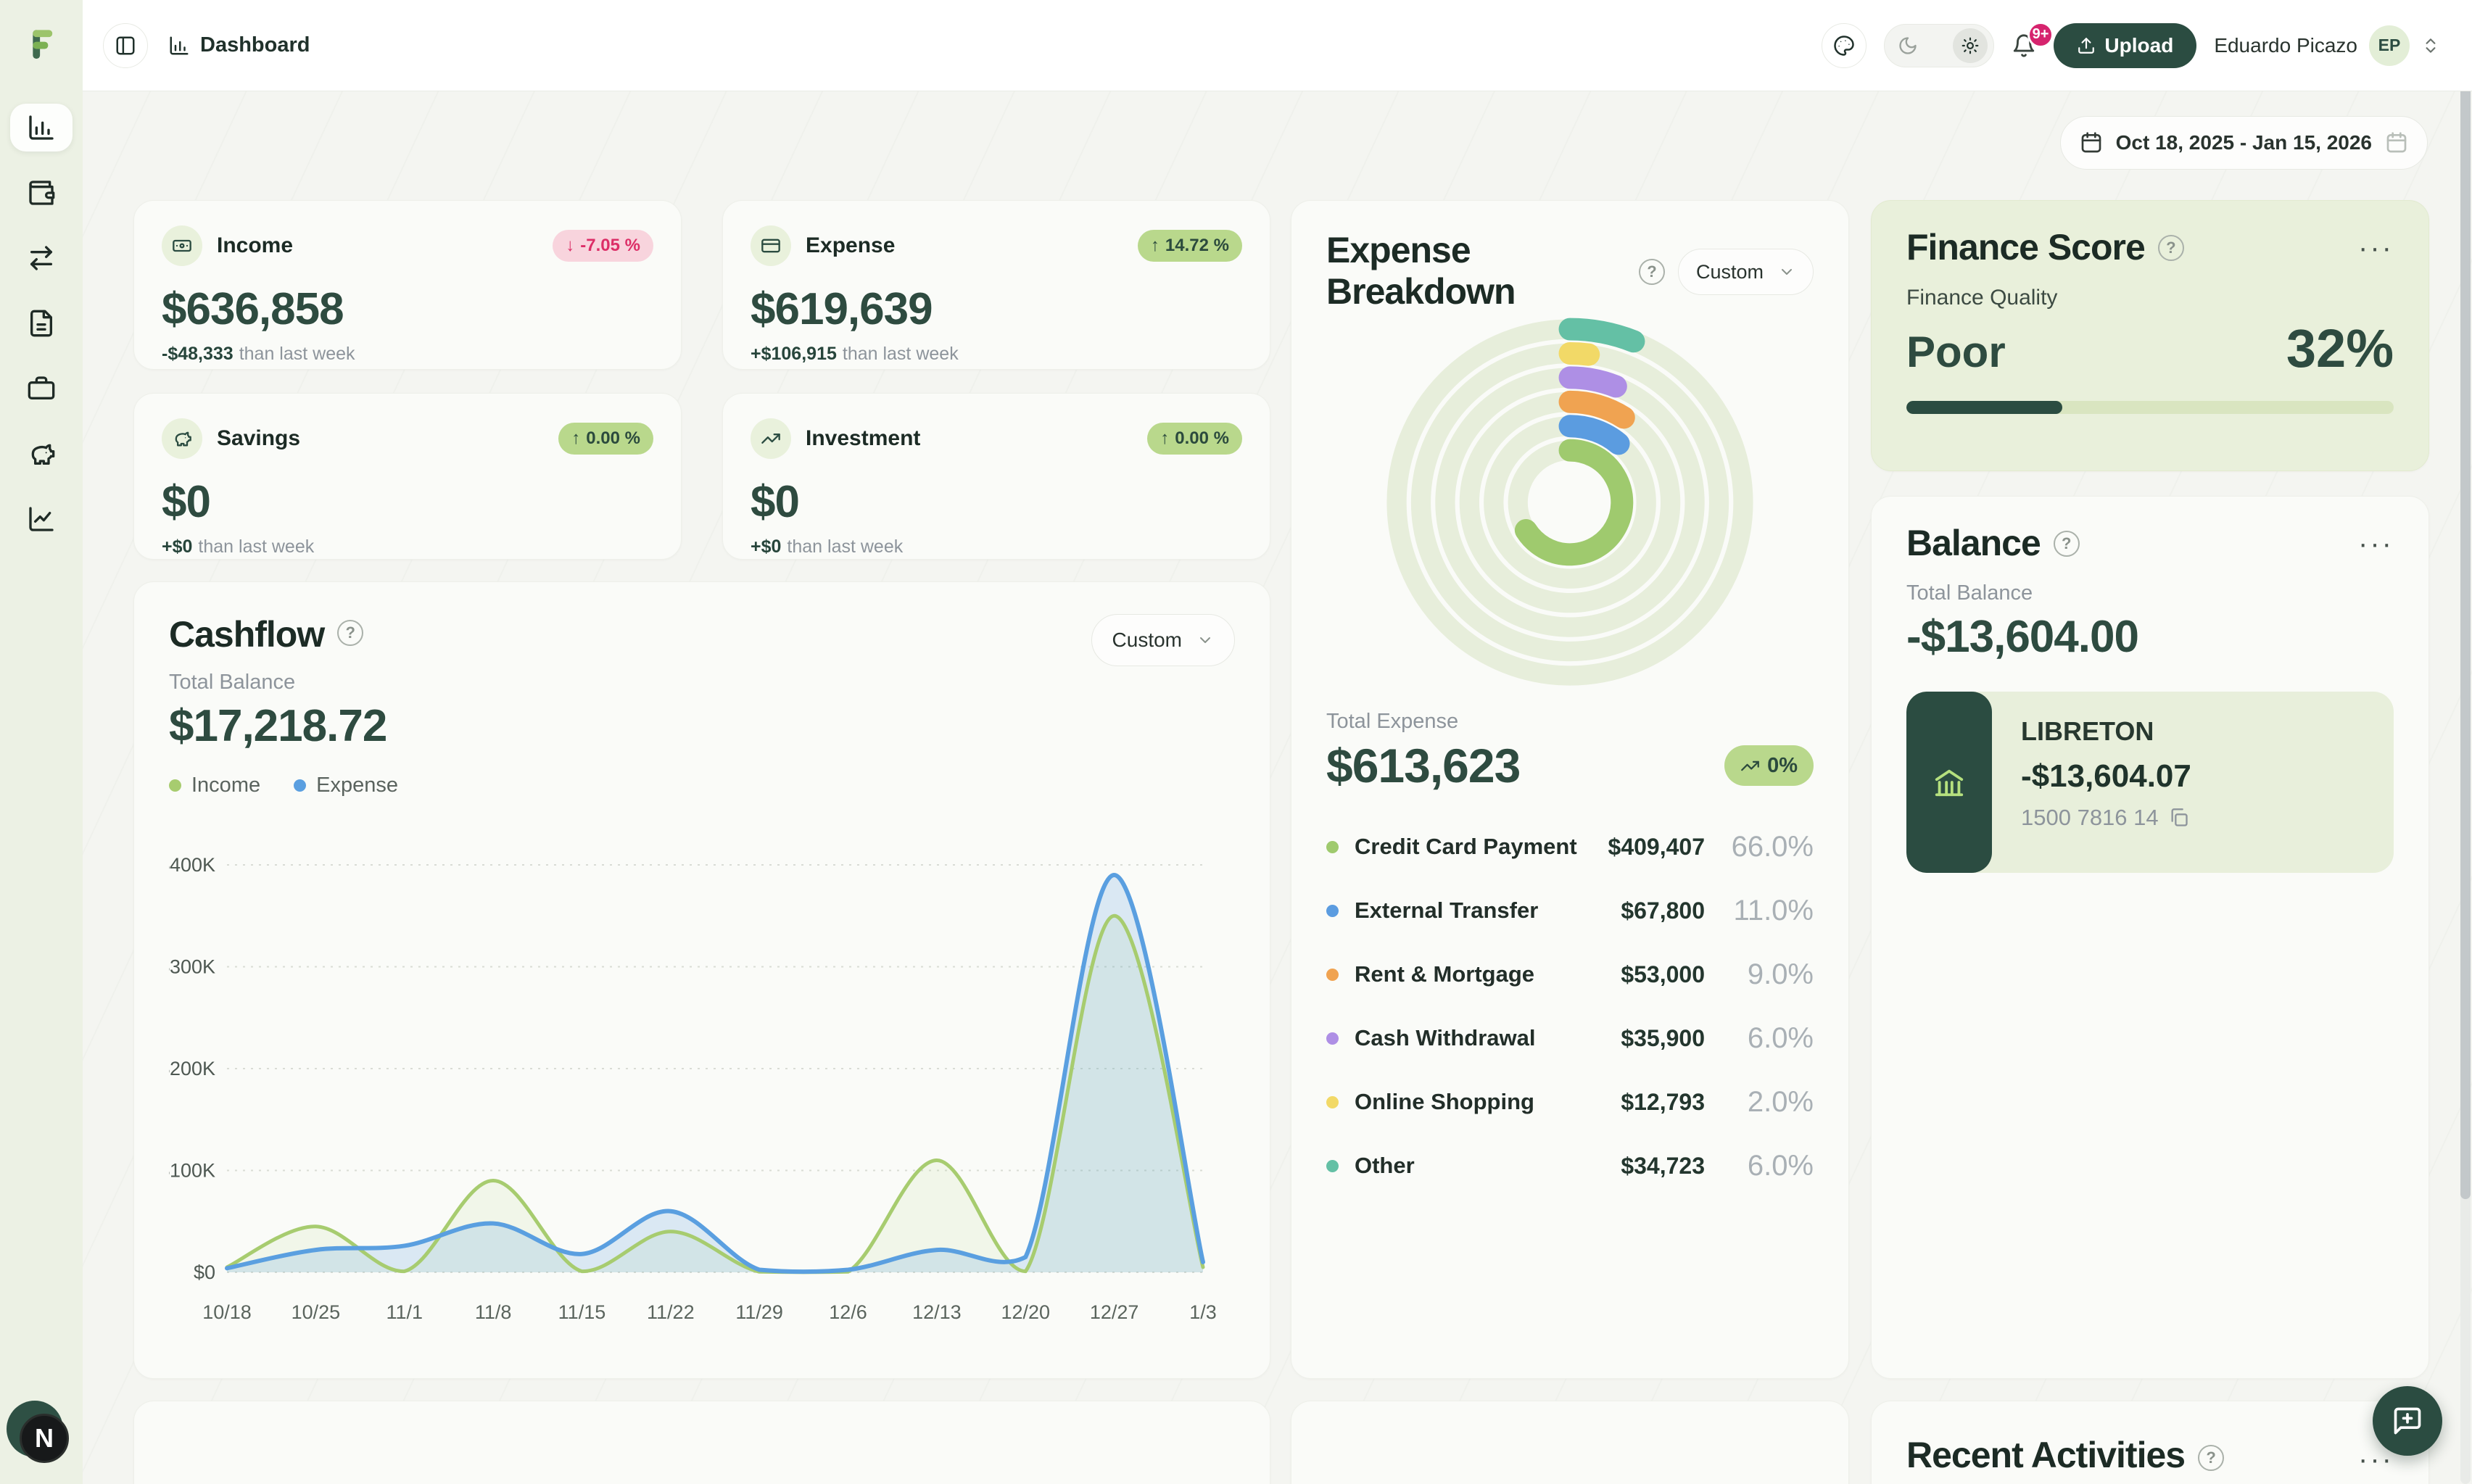 The width and height of the screenshot is (2472, 1484). What do you see at coordinates (1570, 911) in the screenshot?
I see `breakdown-row: External Transfer $67,800 11.0%` at bounding box center [1570, 911].